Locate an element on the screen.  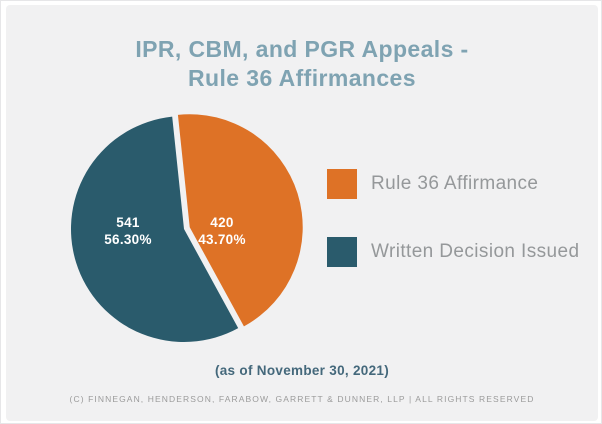
slice-label-written-decision-issued: 541 56.30% is located at coordinates (128, 231).